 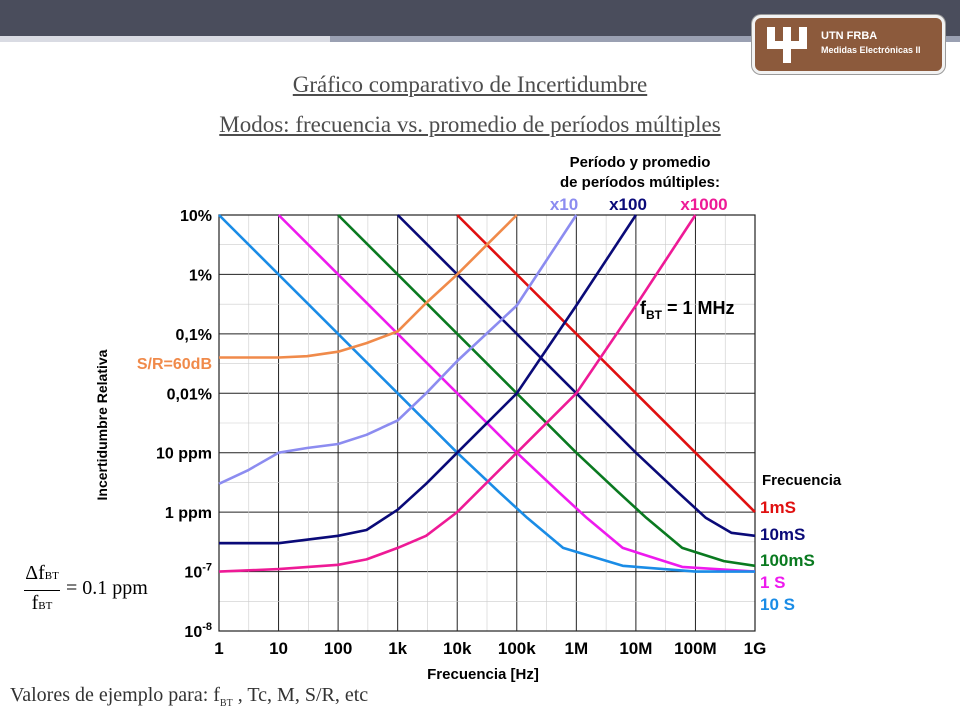 What do you see at coordinates (778, 507) in the screenshot?
I see `gate-legend-item: 1mS` at bounding box center [778, 507].